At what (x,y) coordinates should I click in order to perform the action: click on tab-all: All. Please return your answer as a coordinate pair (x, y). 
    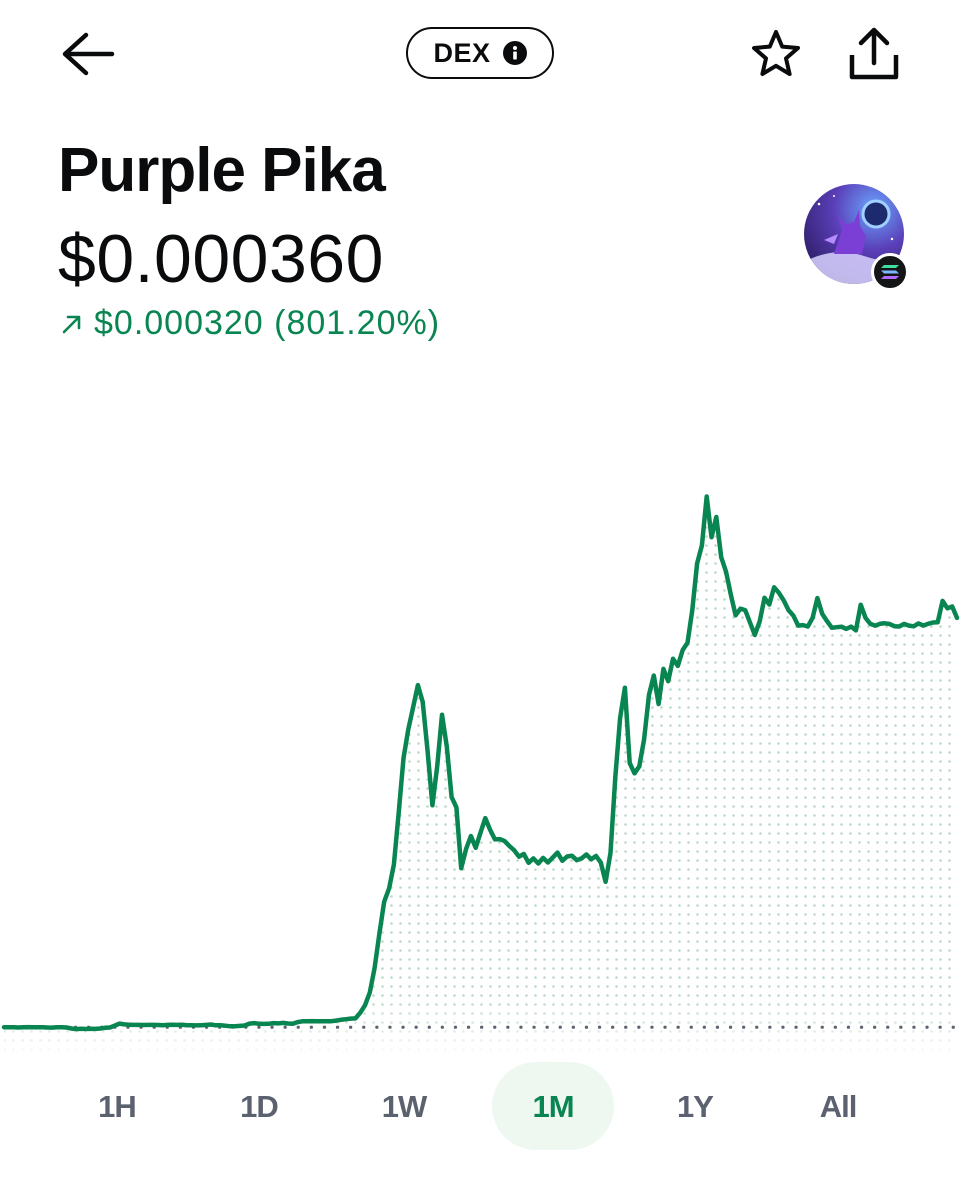
    Looking at the image, I should click on (838, 1106).